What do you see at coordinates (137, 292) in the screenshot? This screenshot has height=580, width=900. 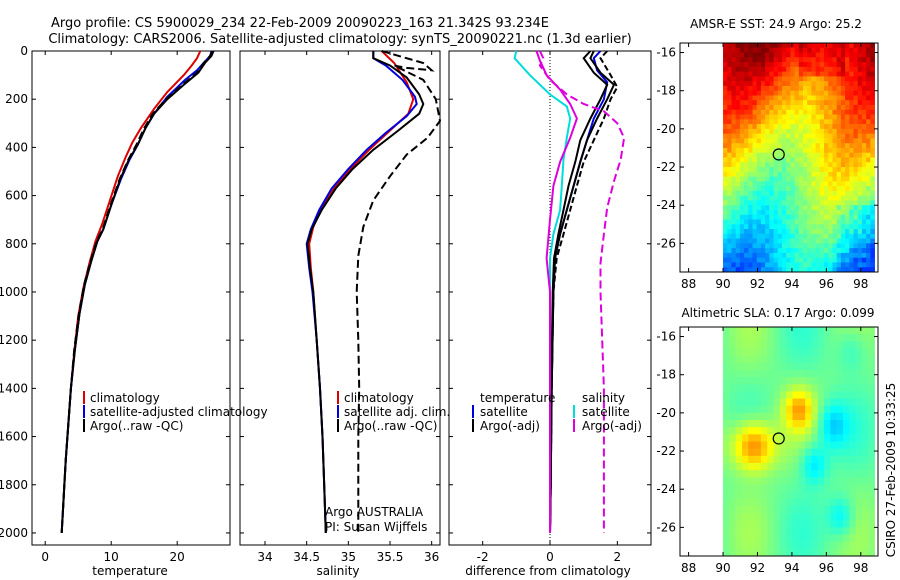 I see `profile-series-line` at bounding box center [137, 292].